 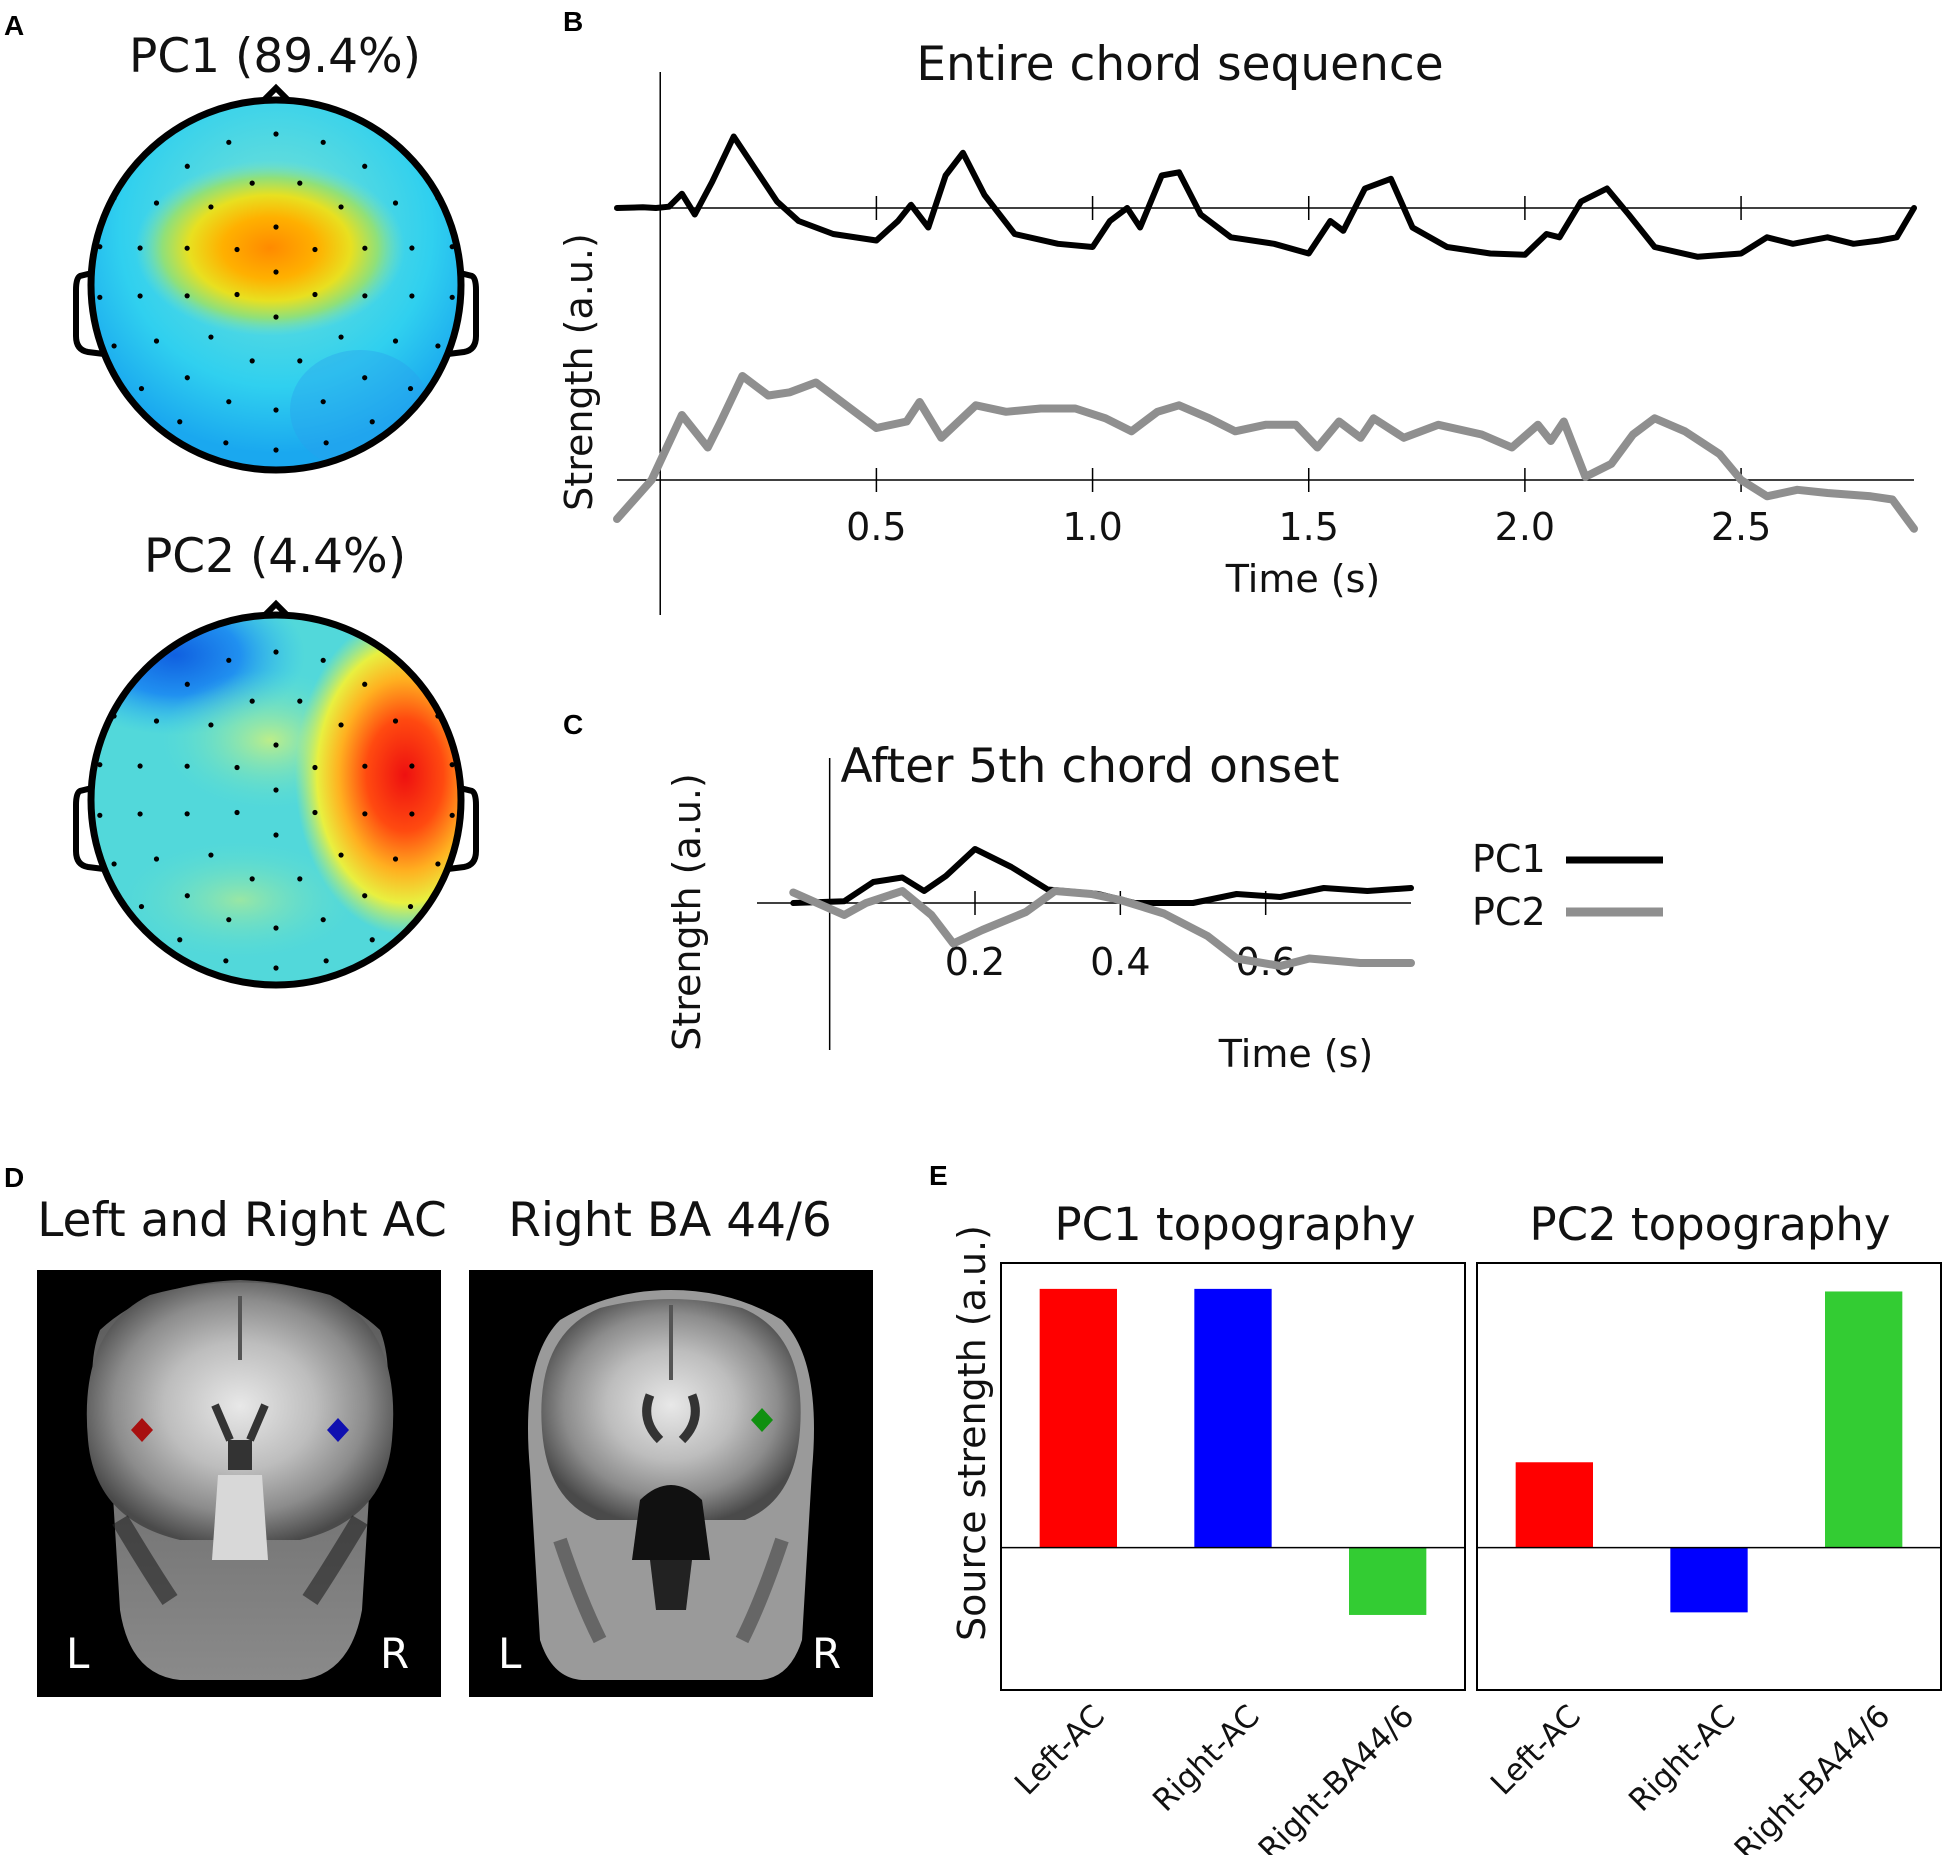 What do you see at coordinates (338, 1430) in the screenshot?
I see `right-ac-marker` at bounding box center [338, 1430].